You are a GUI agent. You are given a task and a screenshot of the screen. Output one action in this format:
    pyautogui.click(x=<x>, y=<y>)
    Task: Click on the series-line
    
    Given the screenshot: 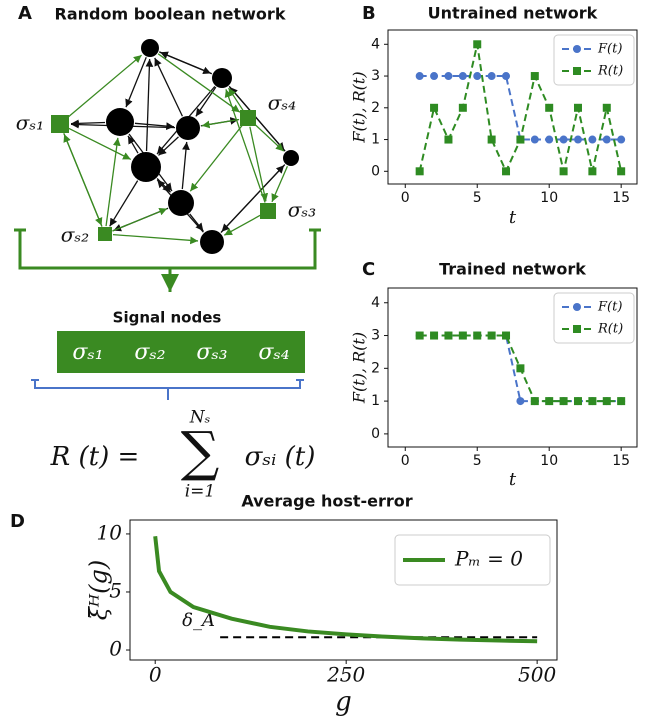 What is the action you would take?
    pyautogui.click(x=520, y=108)
    